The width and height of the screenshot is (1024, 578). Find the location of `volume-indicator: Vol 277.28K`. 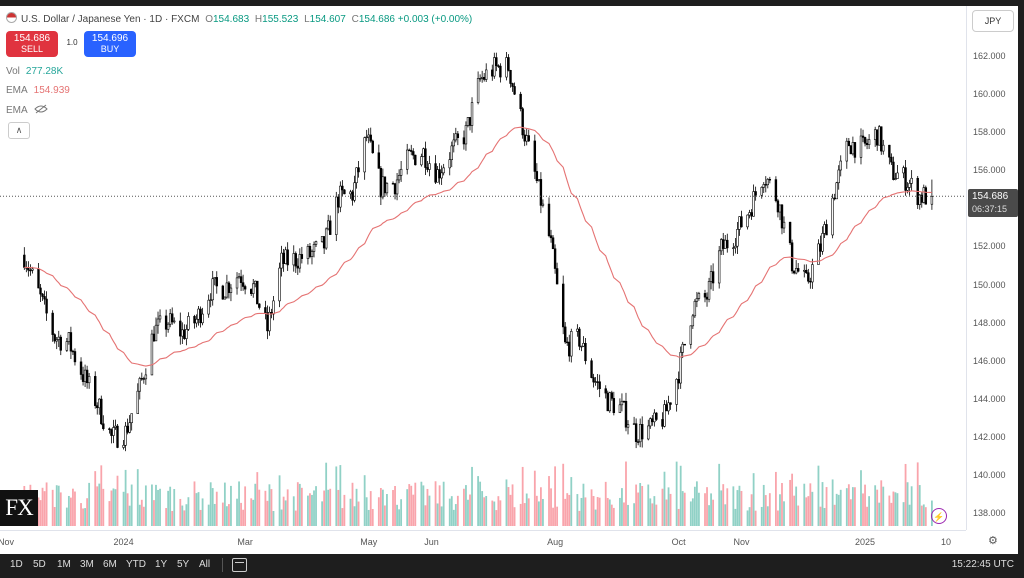

volume-indicator: Vol 277.28K is located at coordinates (35, 71).